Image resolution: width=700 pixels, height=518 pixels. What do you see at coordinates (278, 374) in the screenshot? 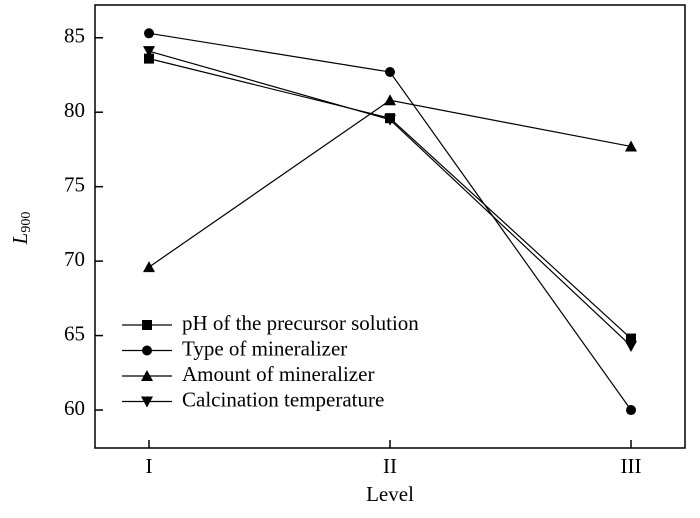
I see `legend-label: Amount of mineralizer` at bounding box center [278, 374].